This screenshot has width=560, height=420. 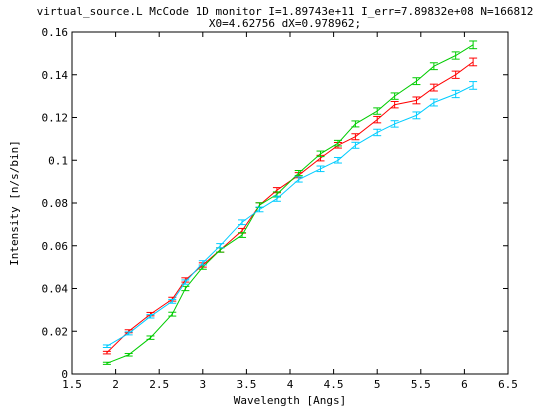 What do you see at coordinates (55, 75) in the screenshot?
I see `y-tick-label: 0.14` at bounding box center [55, 75].